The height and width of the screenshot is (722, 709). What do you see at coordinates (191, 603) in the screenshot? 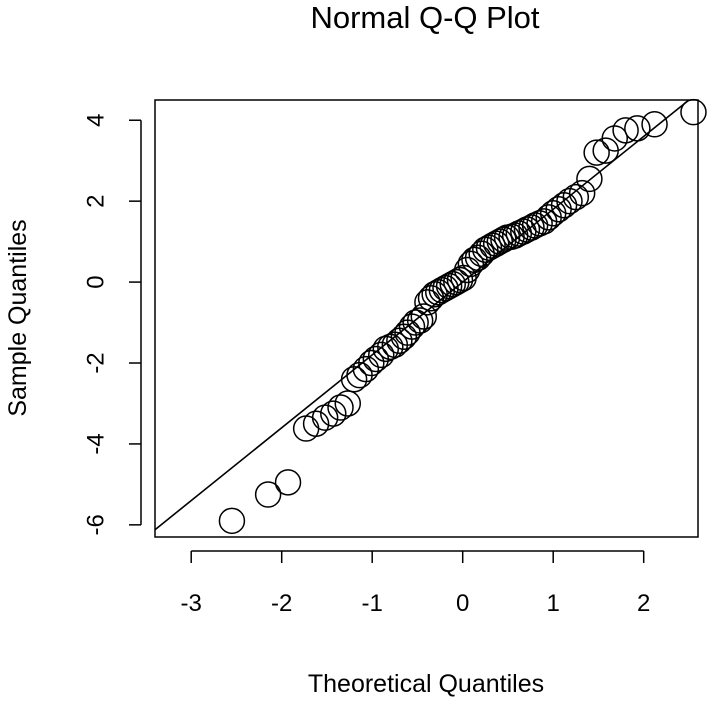
I see `x-tick-label: -3` at bounding box center [191, 603].